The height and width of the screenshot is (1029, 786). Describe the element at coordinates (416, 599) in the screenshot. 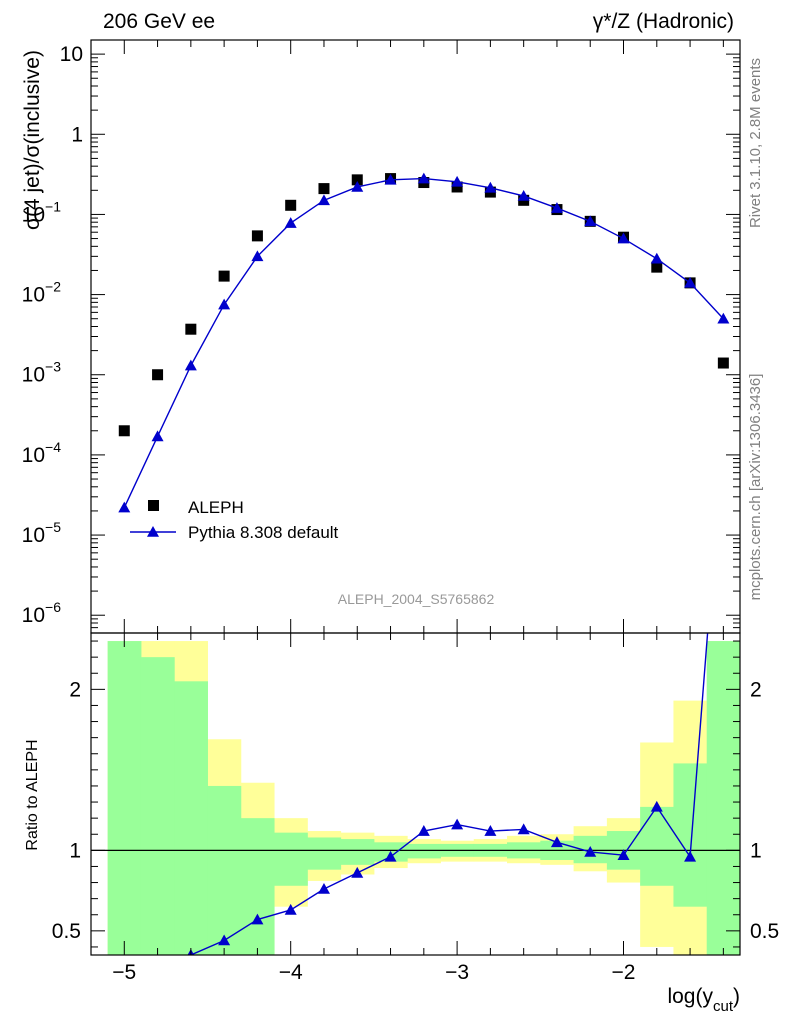

I see `analysis-label: ALEPH_2004_S5765862` at that location.